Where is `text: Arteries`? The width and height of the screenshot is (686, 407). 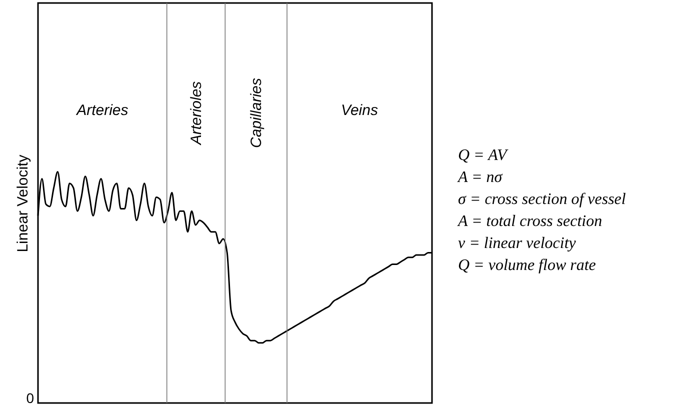 text: Arteries is located at coordinates (102, 110).